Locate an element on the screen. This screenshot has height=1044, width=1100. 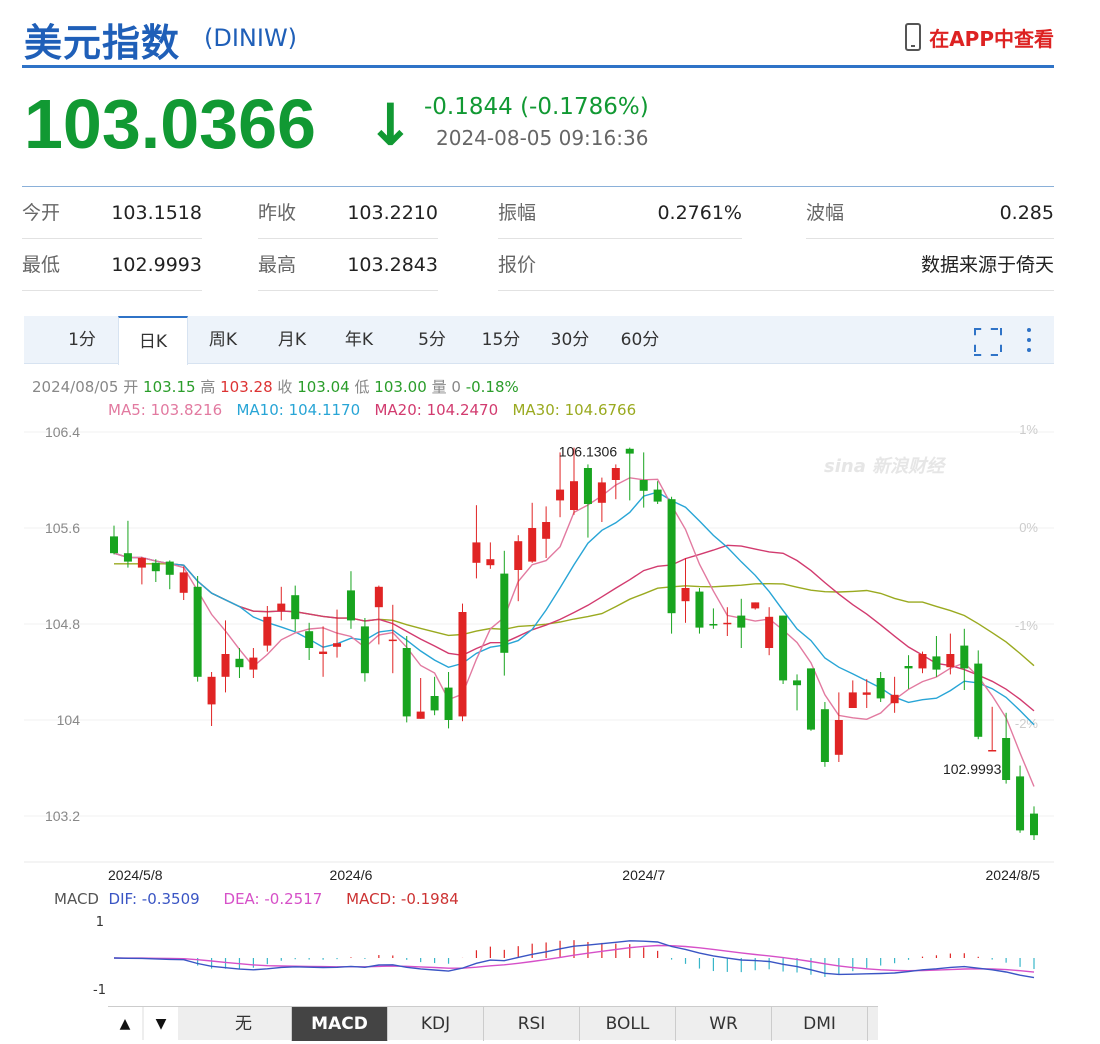
macd-label: MACD is located at coordinates (76, 899).